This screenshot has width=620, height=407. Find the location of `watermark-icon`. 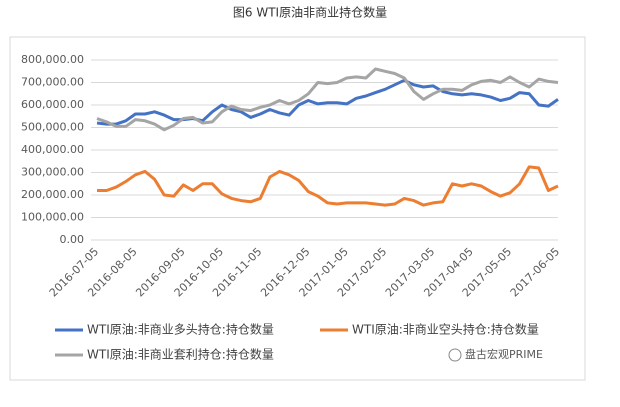

watermark-icon is located at coordinates (455, 355).